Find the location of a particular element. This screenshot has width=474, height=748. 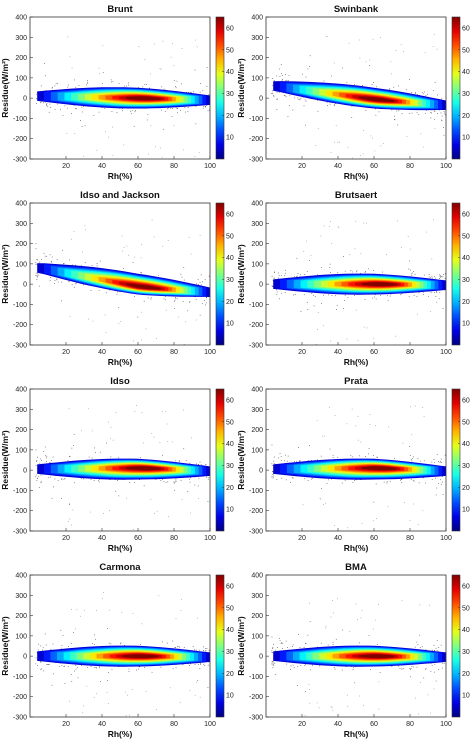

y-tick-label: -100 is located at coordinates (256, 491).